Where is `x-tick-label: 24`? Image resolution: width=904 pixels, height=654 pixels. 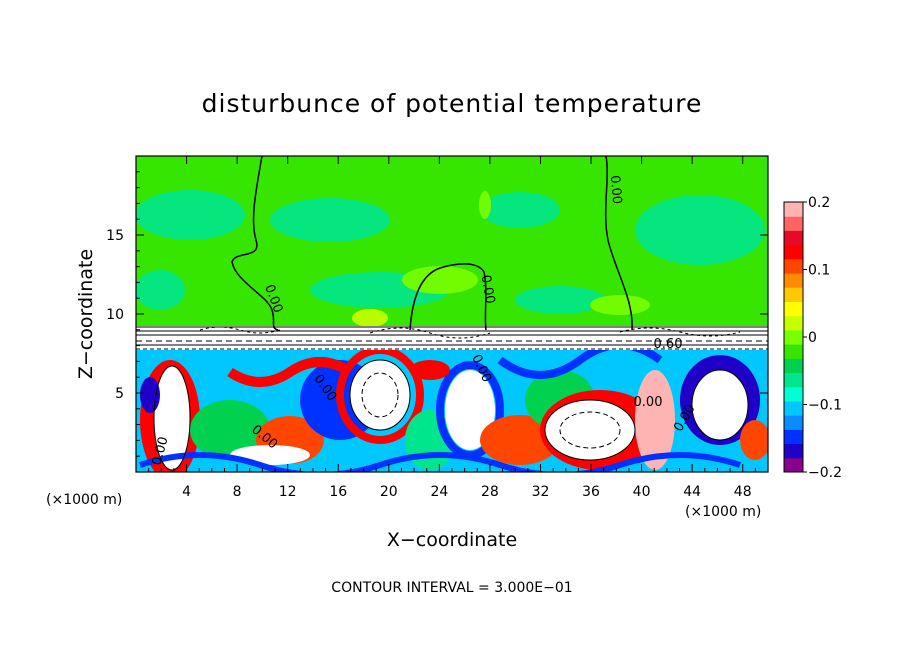
x-tick-label: 24 is located at coordinates (439, 492).